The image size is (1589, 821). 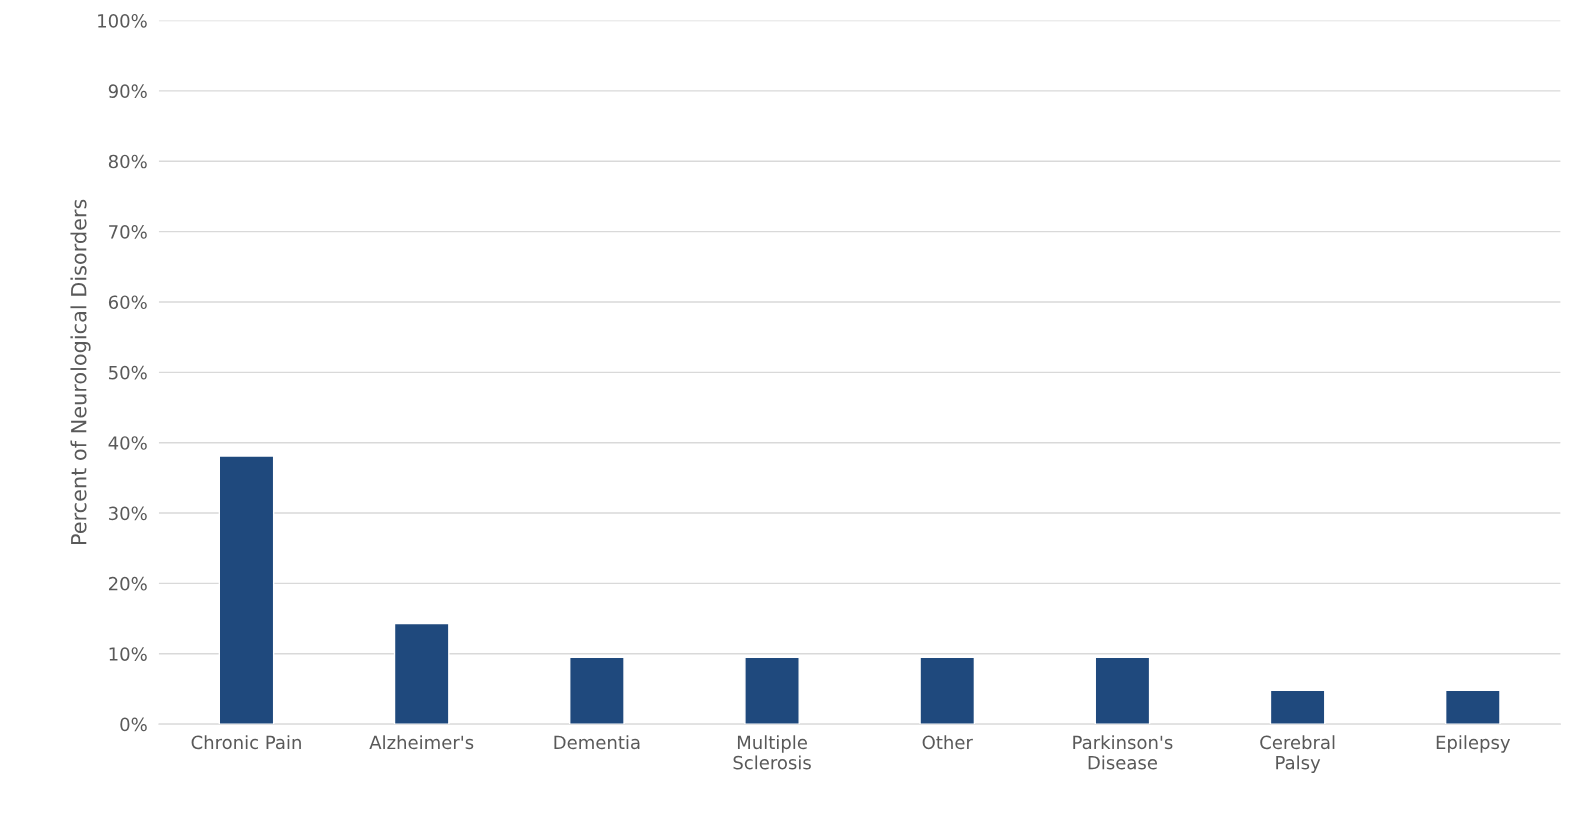 I want to click on y-tick-label: 40%, so click(x=127, y=443).